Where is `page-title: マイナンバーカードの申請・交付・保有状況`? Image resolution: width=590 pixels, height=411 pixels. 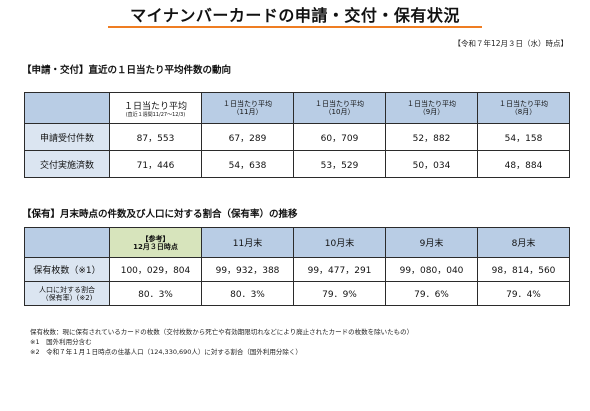
page-title: マイナンバーカードの申請・交付・保有状況 is located at coordinates (295, 15).